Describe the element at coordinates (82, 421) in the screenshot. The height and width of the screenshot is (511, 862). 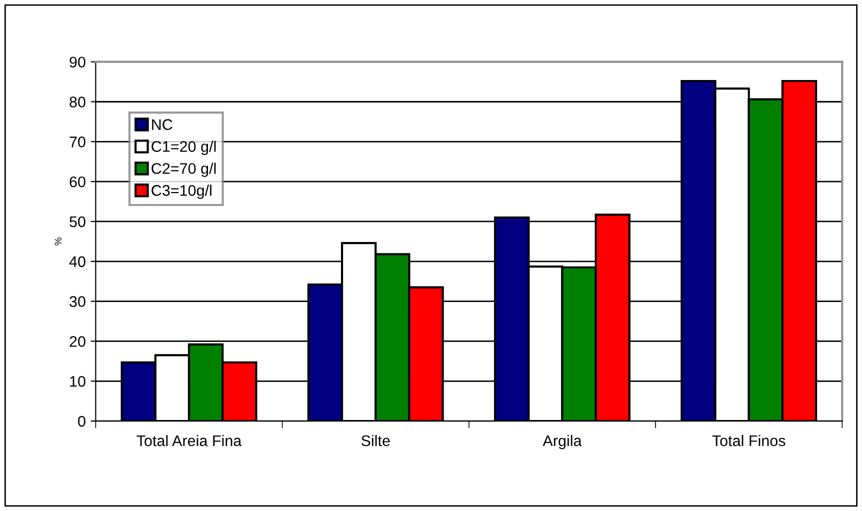
I see `y-tick-label: 0` at that location.